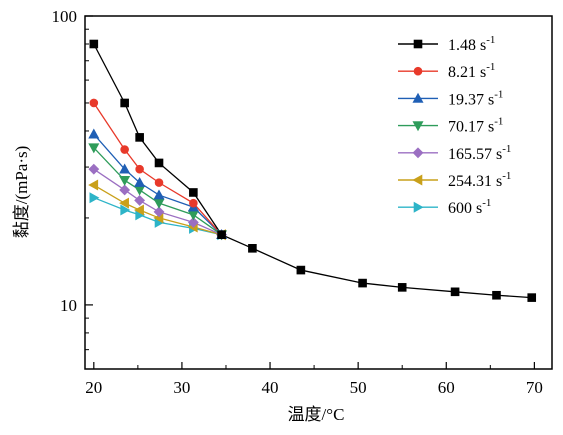  I want to click on x-tick-label: 20, so click(93, 387).